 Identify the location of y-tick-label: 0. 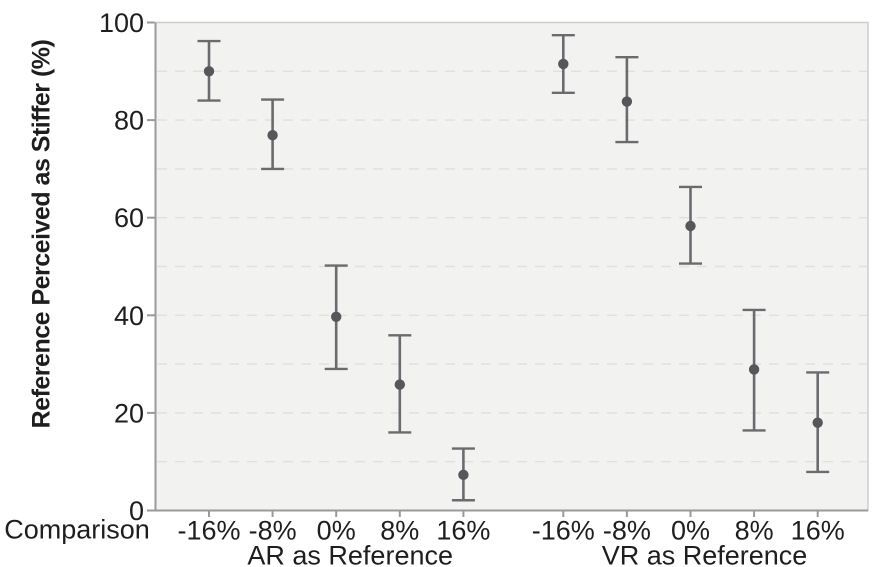
(136, 511).